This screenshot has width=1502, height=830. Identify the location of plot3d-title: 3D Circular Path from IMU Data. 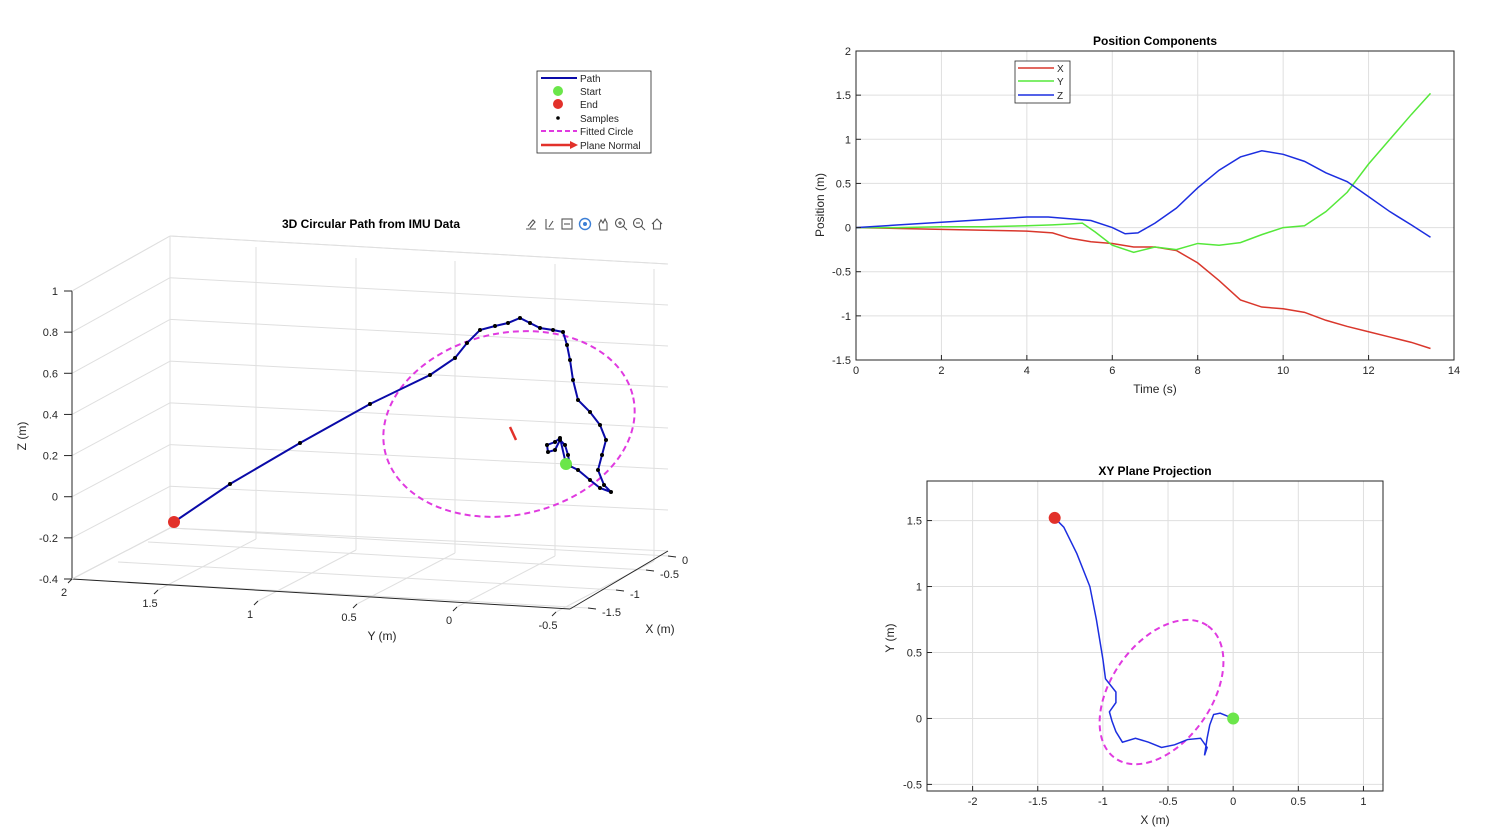
(371, 224).